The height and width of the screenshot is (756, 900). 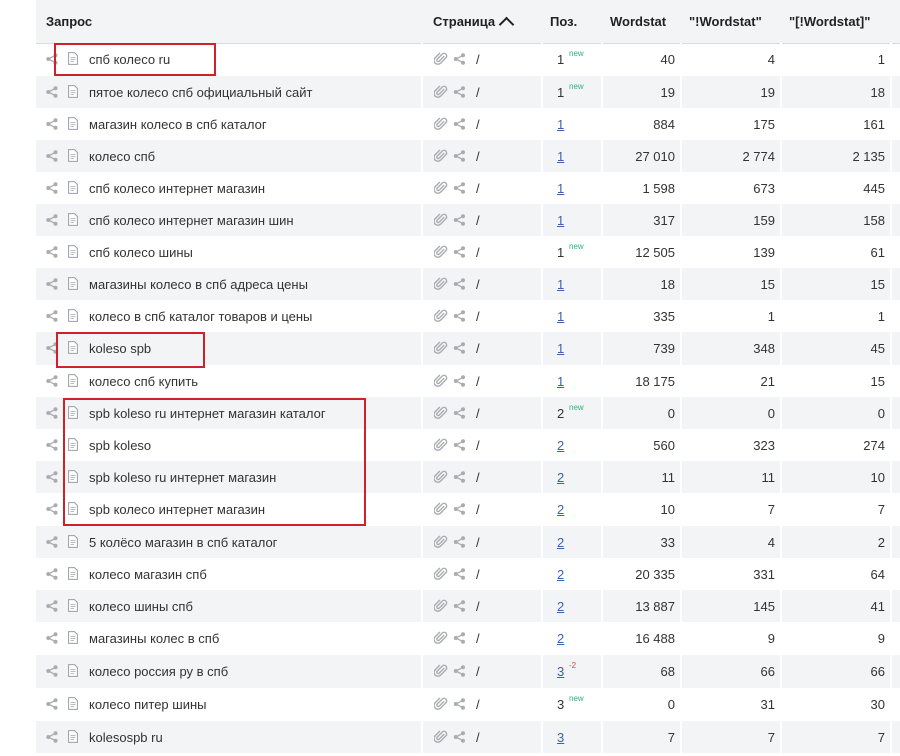 What do you see at coordinates (468, 542) in the screenshot?
I see `table-row: 5 колёсо магазин в спб каталог / 2 33 4 2` at bounding box center [468, 542].